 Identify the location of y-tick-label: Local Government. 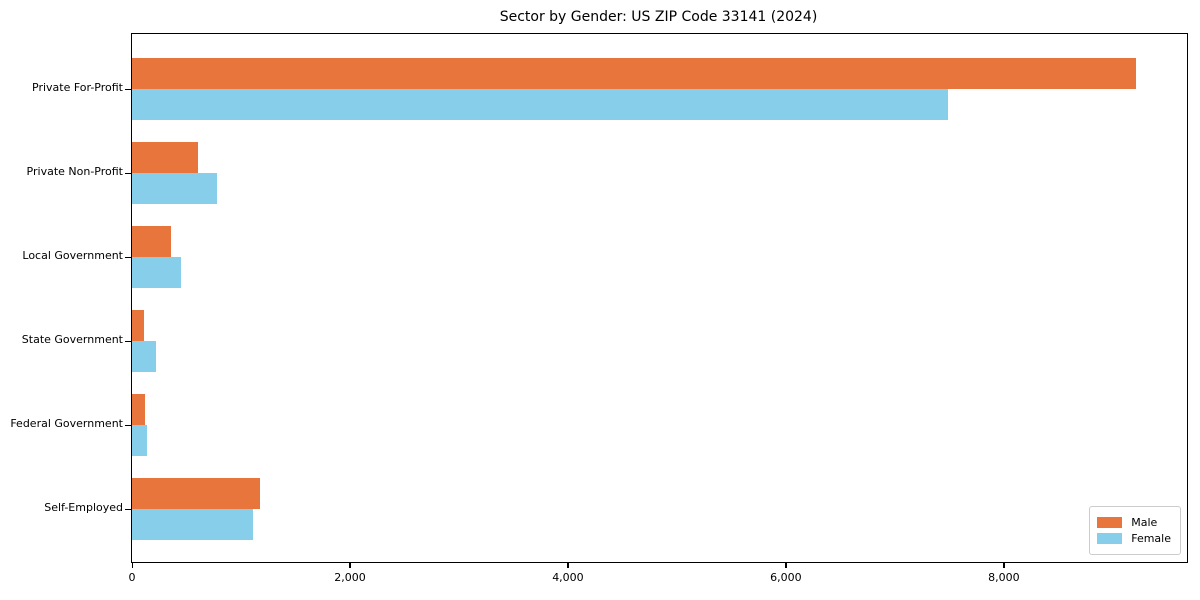
(72, 255).